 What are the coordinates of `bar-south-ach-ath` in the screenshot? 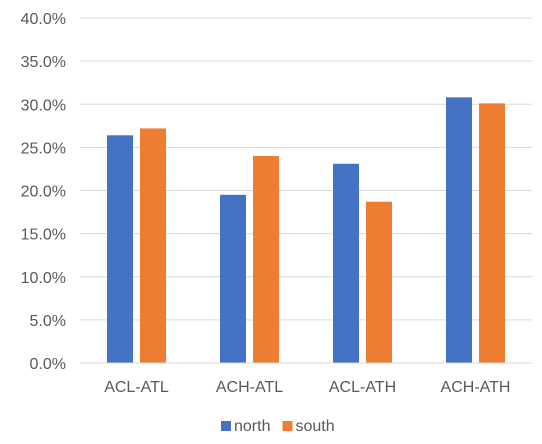 It's located at (492, 233).